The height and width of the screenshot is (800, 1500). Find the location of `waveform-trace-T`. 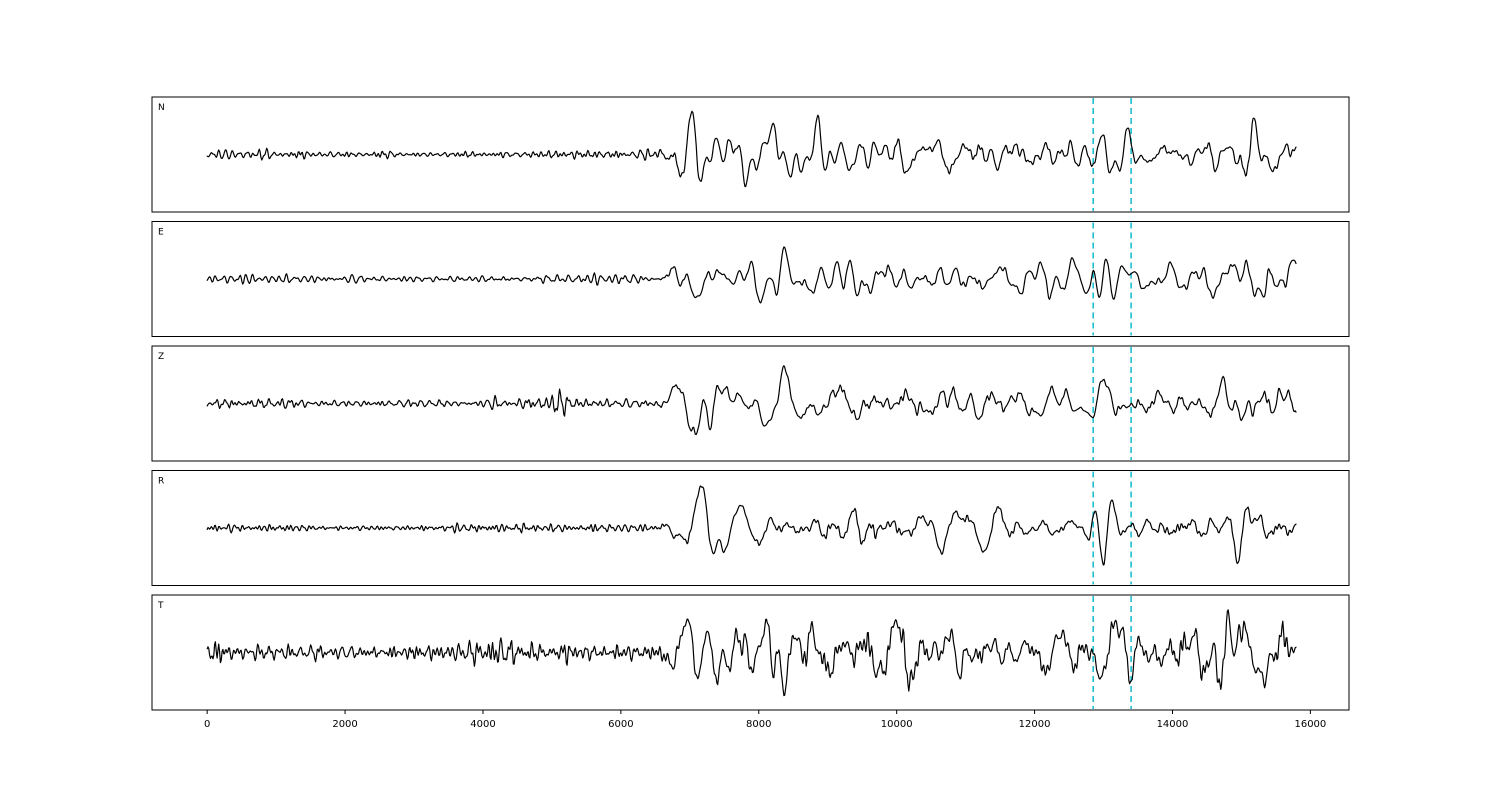

waveform-trace-T is located at coordinates (751, 653).